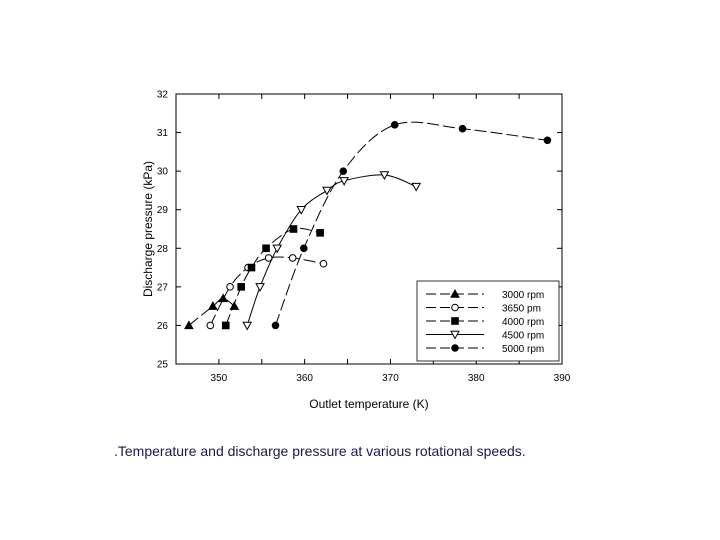 Image resolution: width=720 pixels, height=540 pixels. Describe the element at coordinates (521, 309) in the screenshot. I see `legend-label: 3650 pm` at that location.